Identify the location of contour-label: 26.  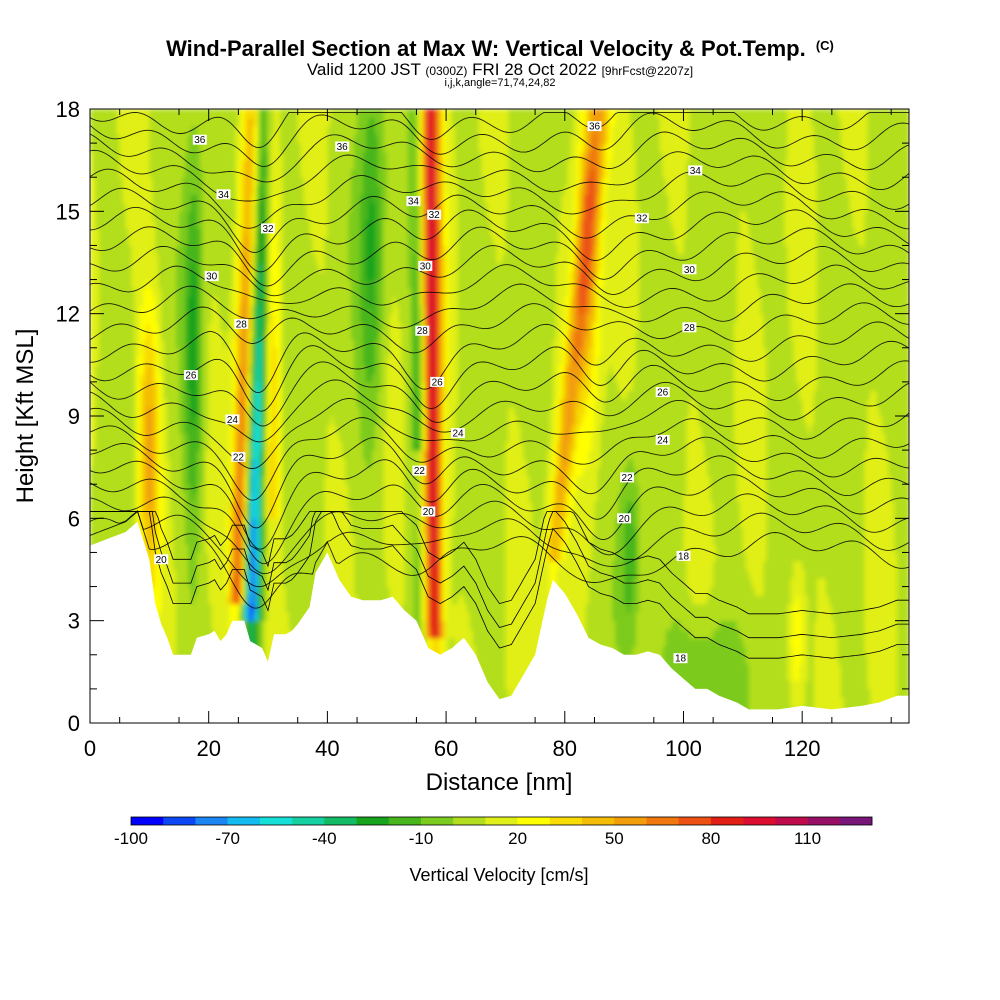
(662, 393).